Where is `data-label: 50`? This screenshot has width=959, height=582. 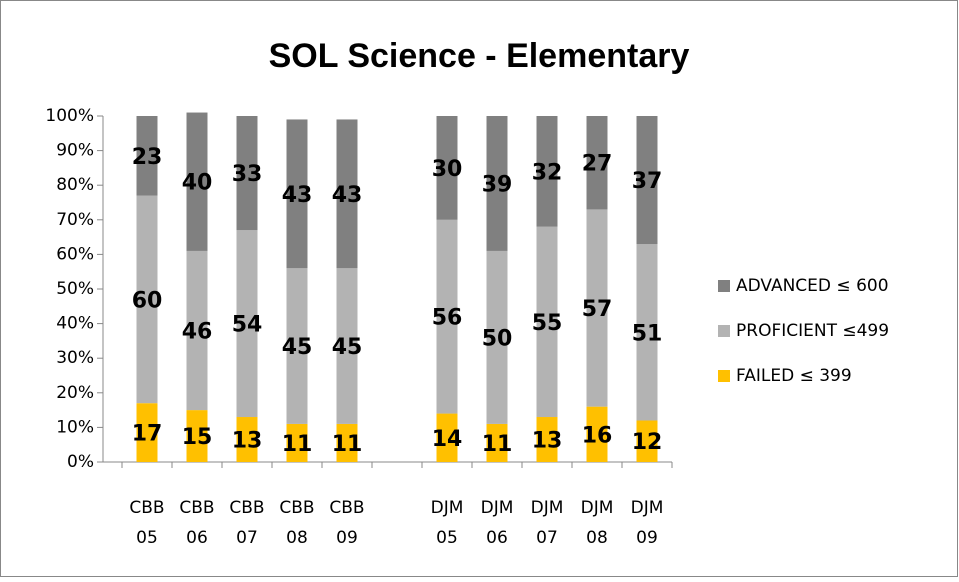
data-label: 50 is located at coordinates (497, 338).